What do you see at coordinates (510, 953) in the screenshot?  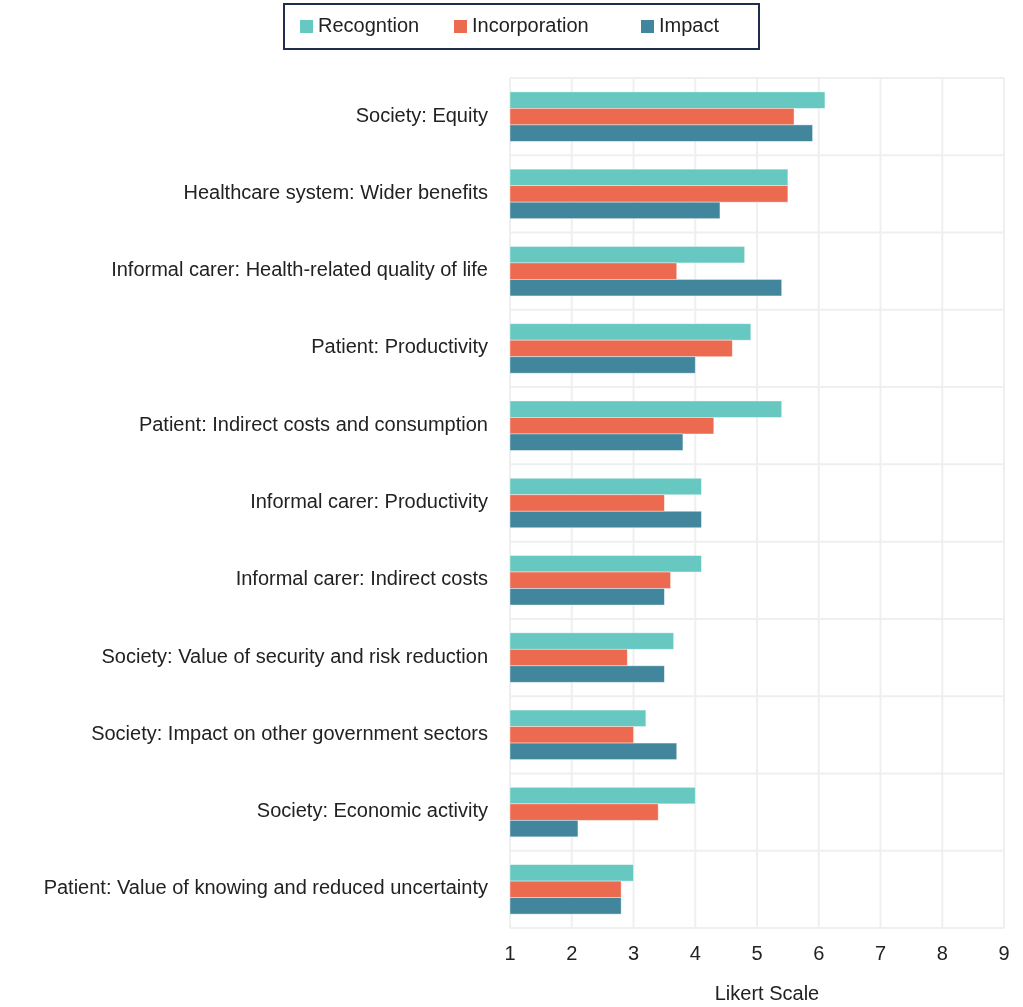 I see `x-tick-label: 1` at bounding box center [510, 953].